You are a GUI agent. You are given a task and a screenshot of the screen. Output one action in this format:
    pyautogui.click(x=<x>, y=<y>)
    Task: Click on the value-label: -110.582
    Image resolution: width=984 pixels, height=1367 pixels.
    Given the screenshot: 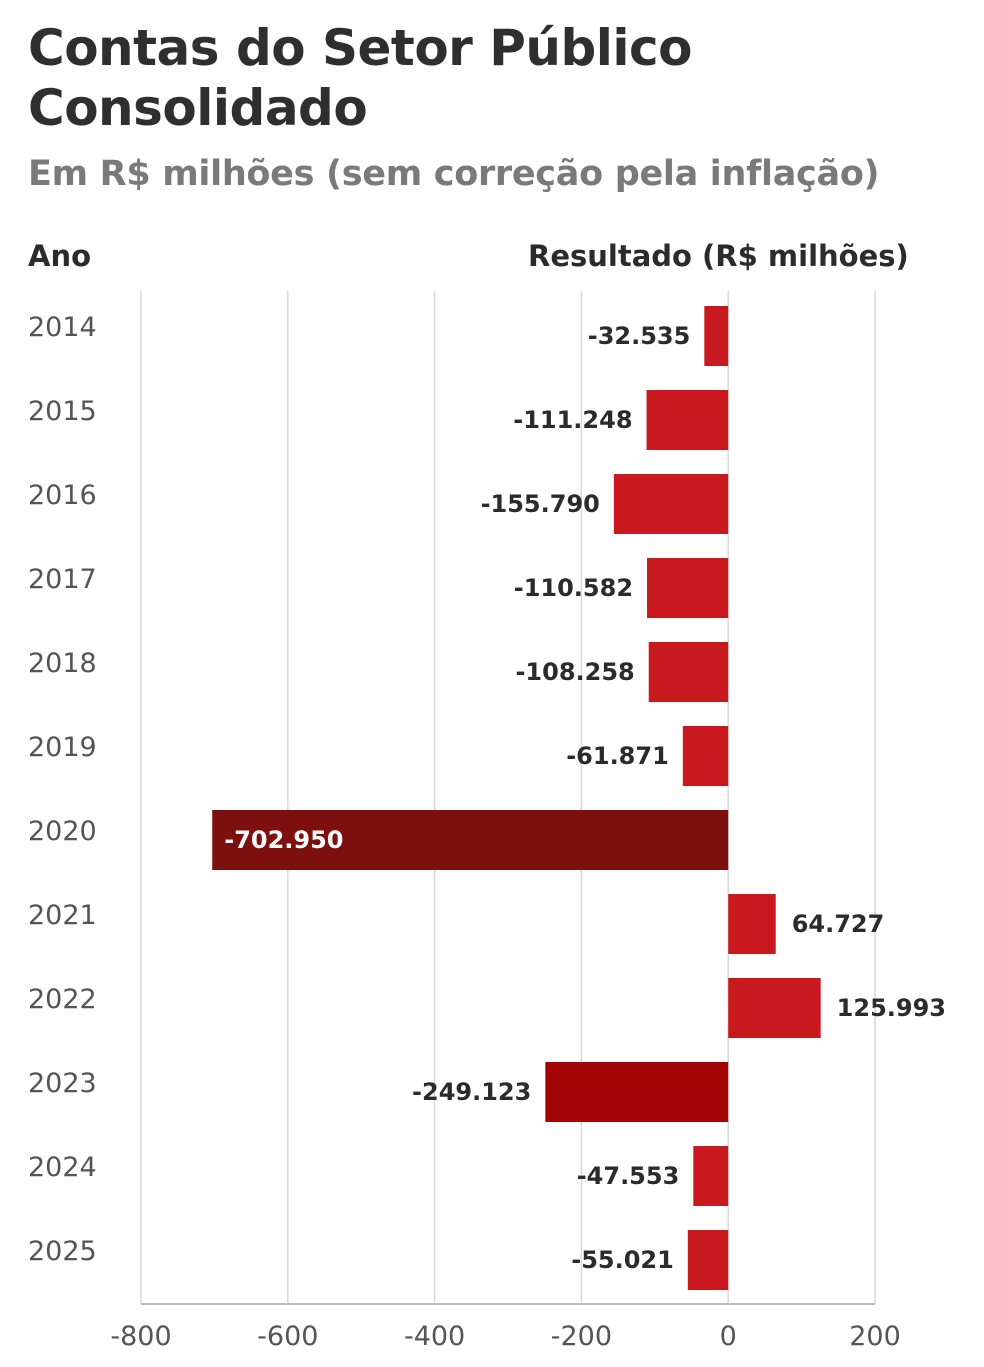 What is the action you would take?
    pyautogui.click(x=573, y=588)
    